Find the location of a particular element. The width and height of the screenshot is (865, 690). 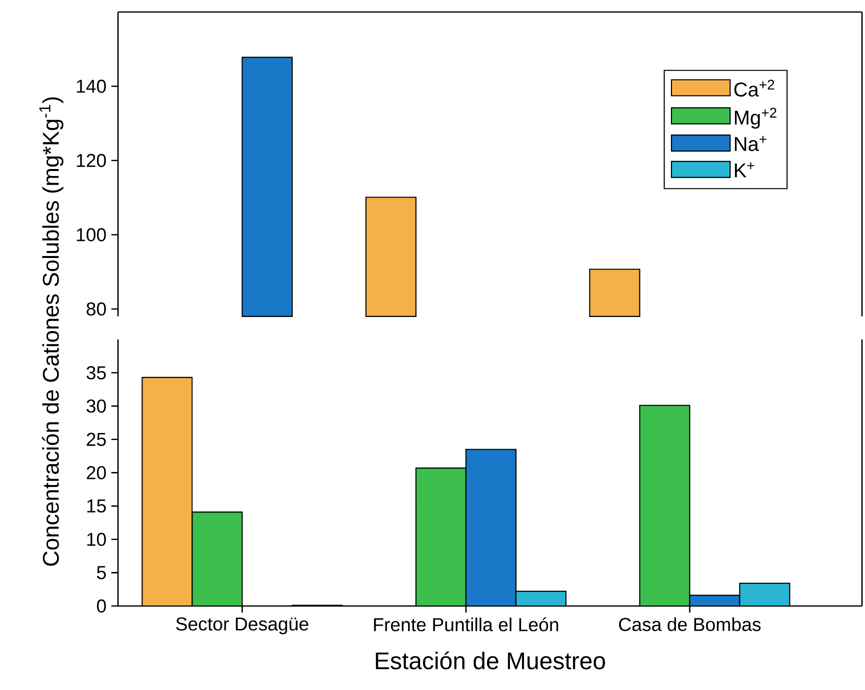

y-tick-label: 30 is located at coordinates (96, 406).